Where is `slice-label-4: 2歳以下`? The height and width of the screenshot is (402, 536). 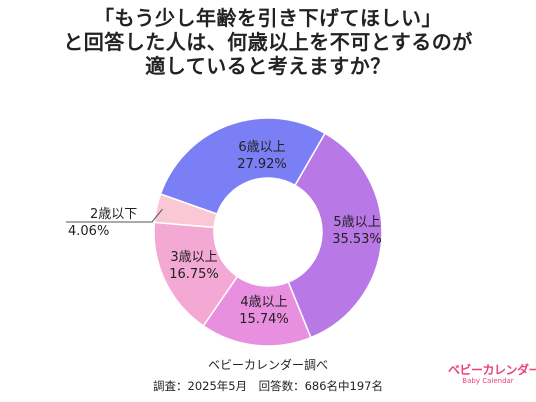
slice-label-4: 2歳以下 is located at coordinates (113, 214).